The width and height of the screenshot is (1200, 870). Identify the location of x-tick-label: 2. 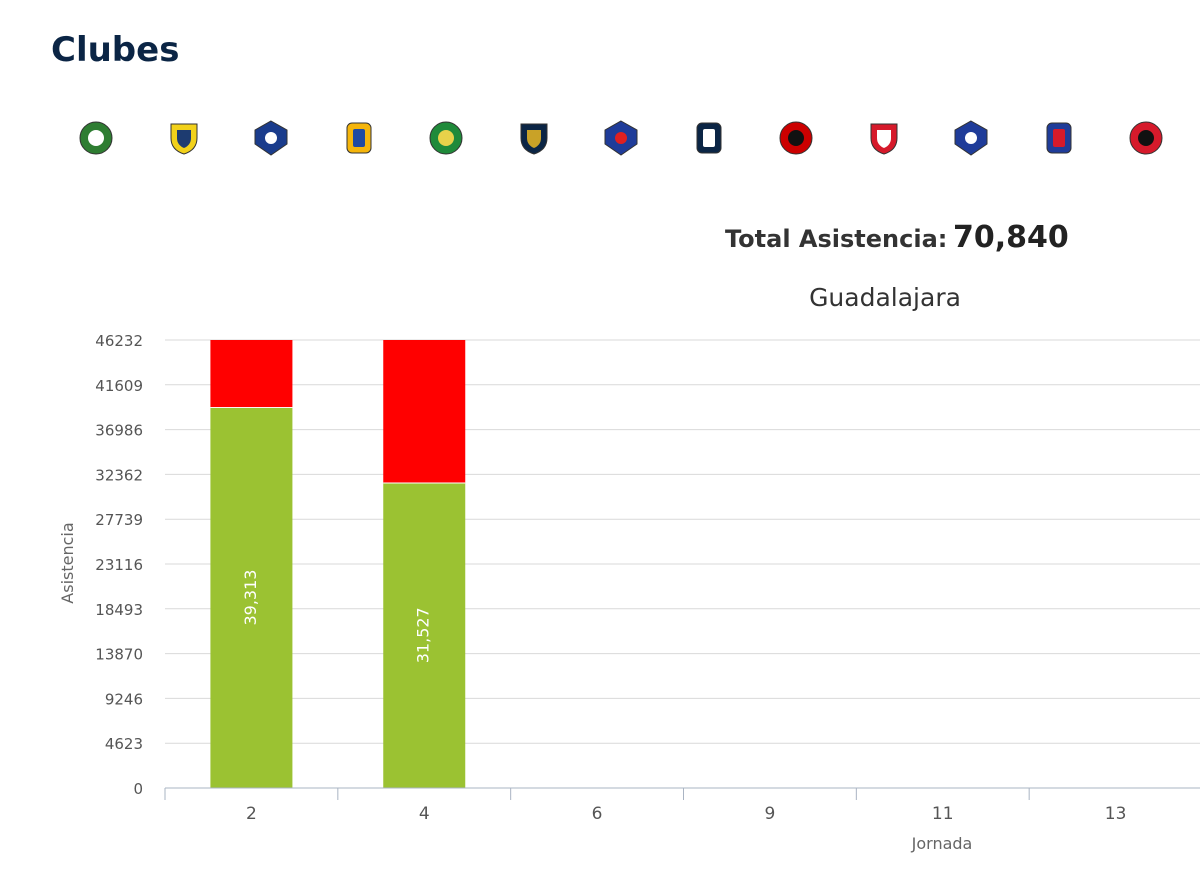
(251, 814).